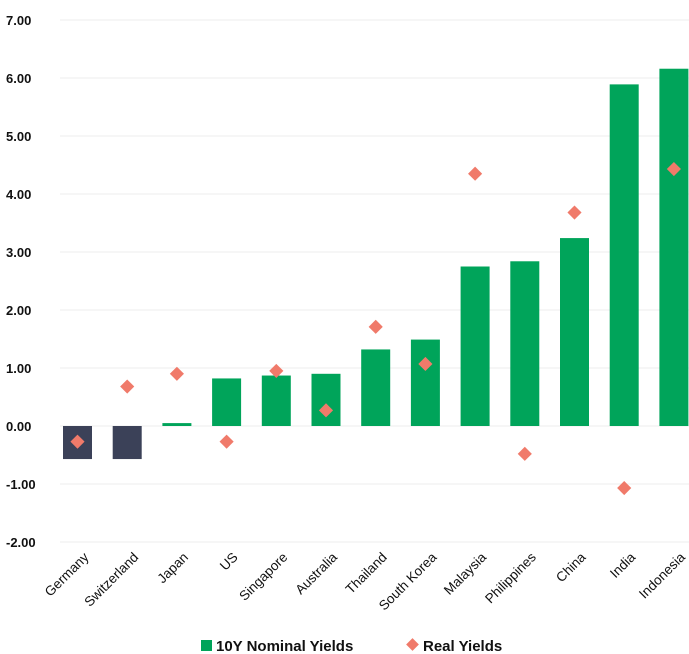 This screenshot has width=689, height=654. What do you see at coordinates (623, 565) in the screenshot?
I see `x-tick-label: India` at bounding box center [623, 565].